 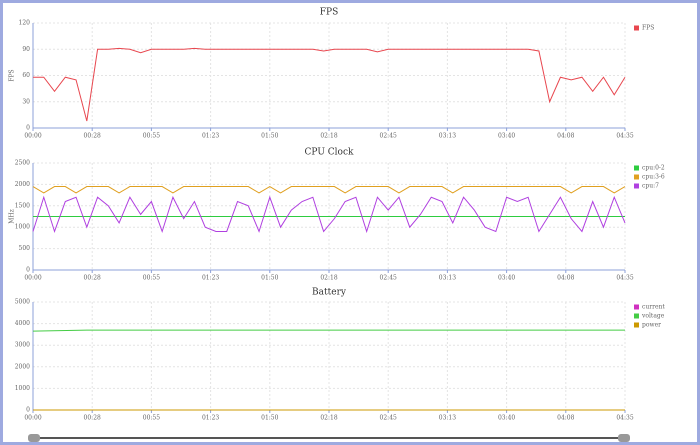 What do you see at coordinates (653, 316) in the screenshot?
I see `legend-label: voltage` at bounding box center [653, 316].